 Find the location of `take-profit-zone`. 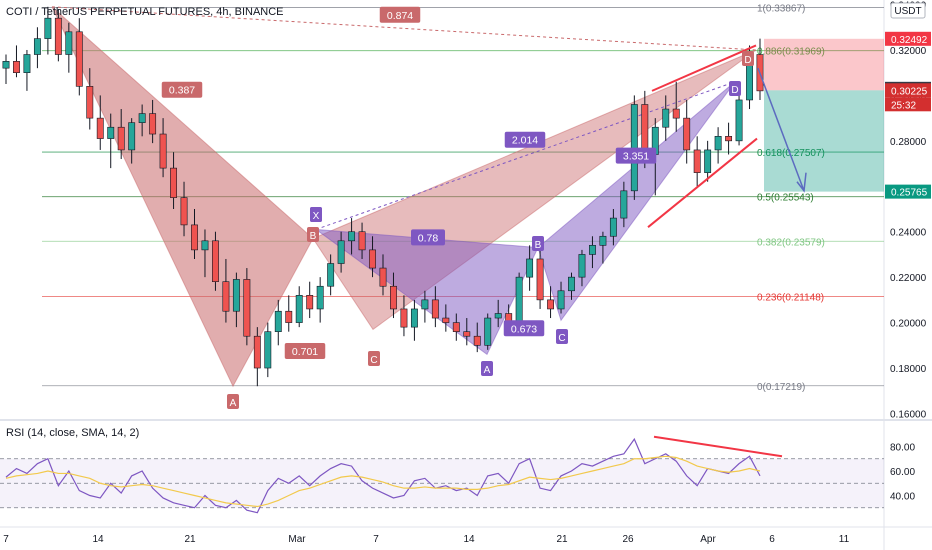

take-profit-zone is located at coordinates (824, 141).